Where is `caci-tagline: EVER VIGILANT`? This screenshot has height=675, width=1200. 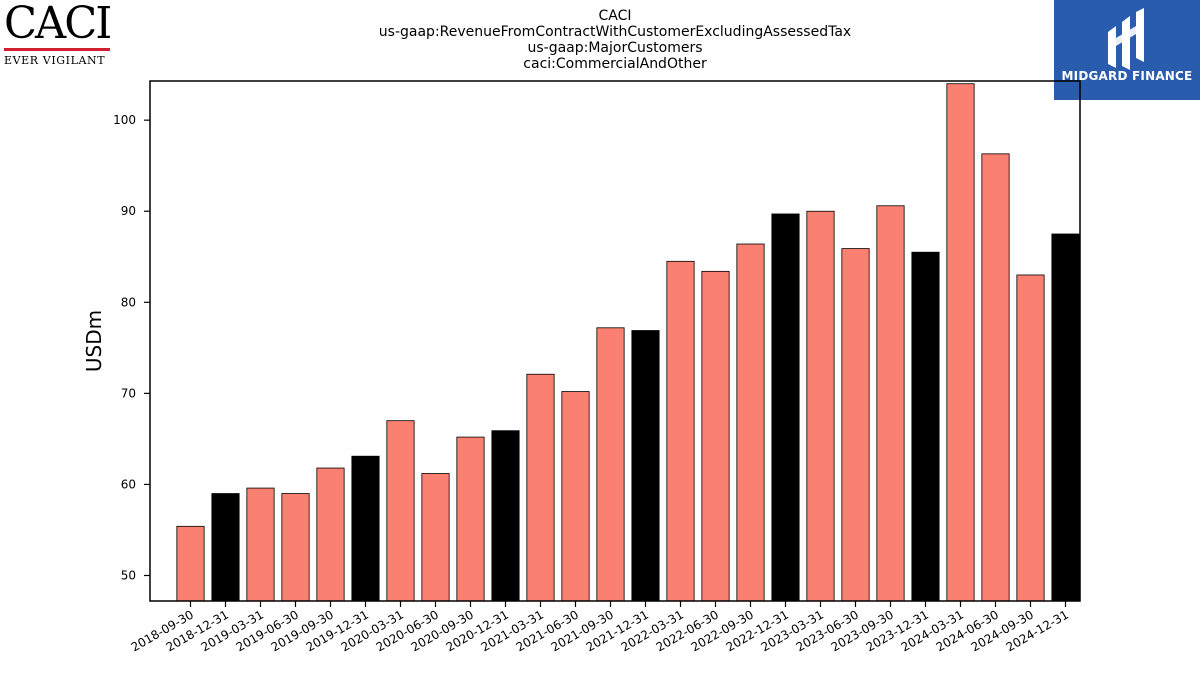 caci-tagline: EVER VIGILANT is located at coordinates (55, 60).